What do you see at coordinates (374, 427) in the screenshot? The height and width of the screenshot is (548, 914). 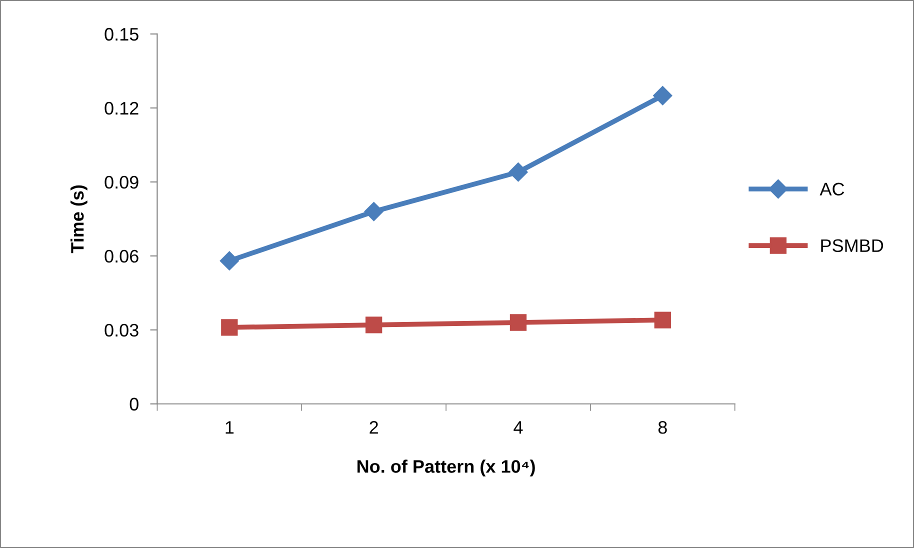 I see `x-tick-label: 2` at bounding box center [374, 427].